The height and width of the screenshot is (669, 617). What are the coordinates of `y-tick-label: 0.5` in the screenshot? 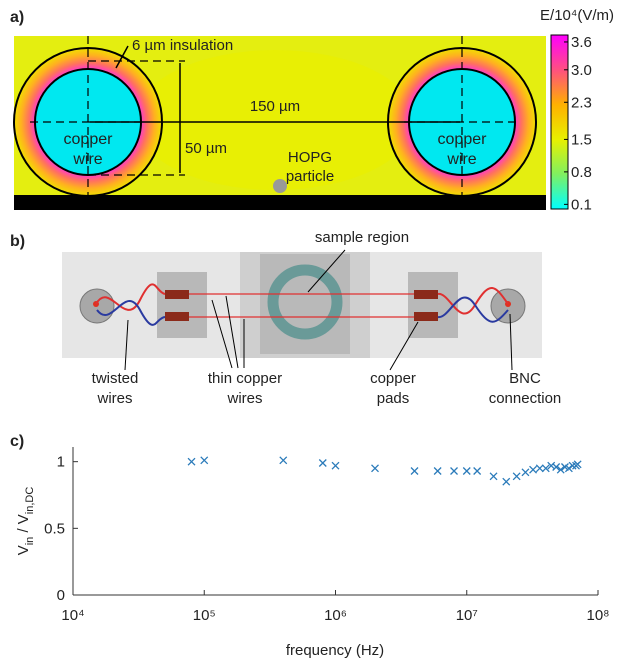 It's located at (54, 528).